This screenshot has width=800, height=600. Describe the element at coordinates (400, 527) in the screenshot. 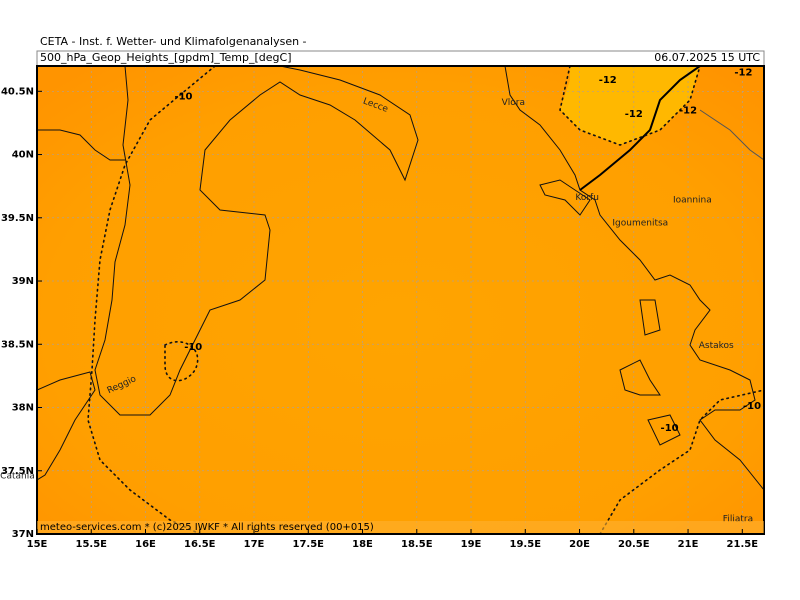

I see `footer-bar` at that location.